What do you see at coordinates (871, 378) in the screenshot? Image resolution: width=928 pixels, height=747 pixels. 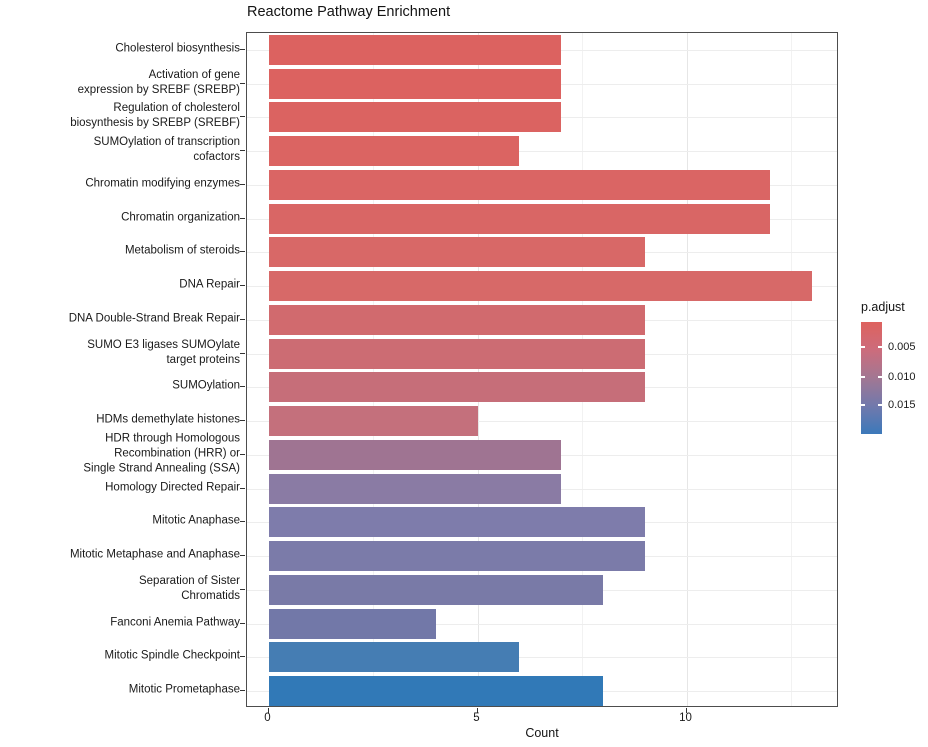 I see `legend-colorbar` at bounding box center [871, 378].